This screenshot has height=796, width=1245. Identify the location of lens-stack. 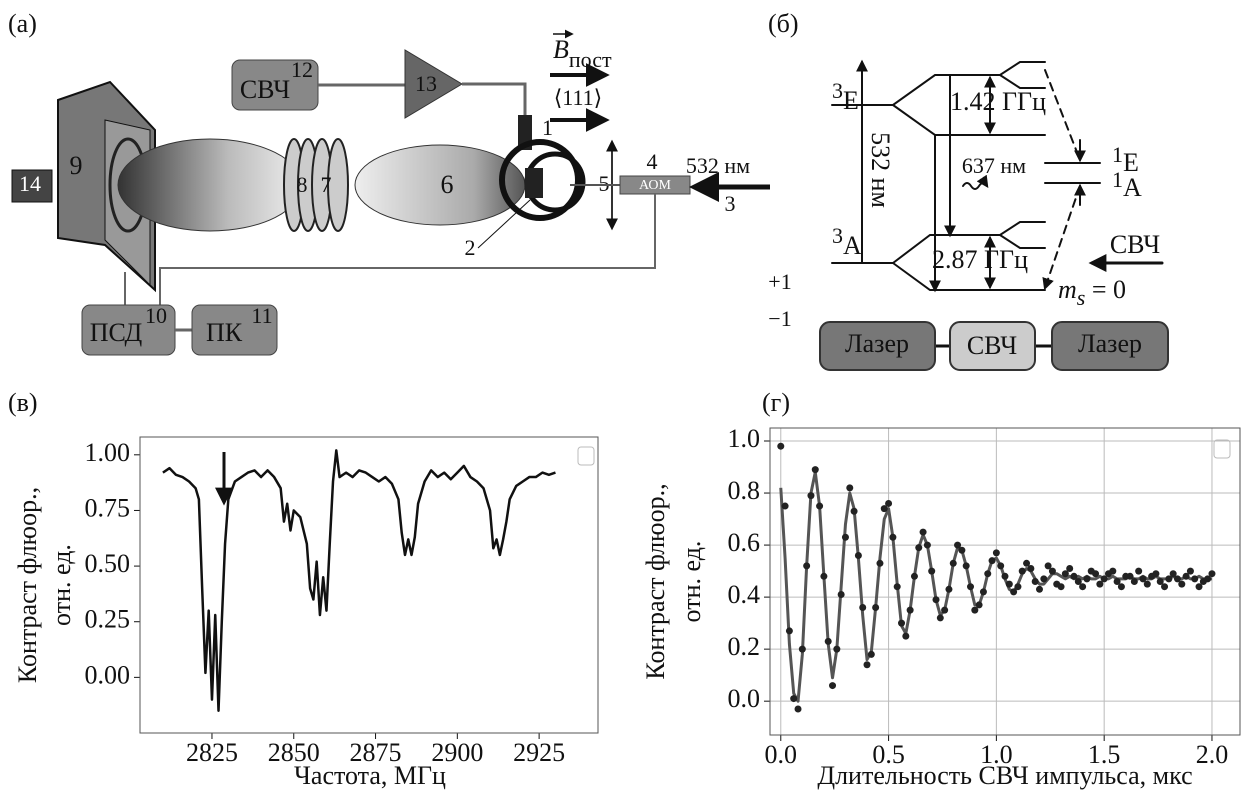
(316, 185).